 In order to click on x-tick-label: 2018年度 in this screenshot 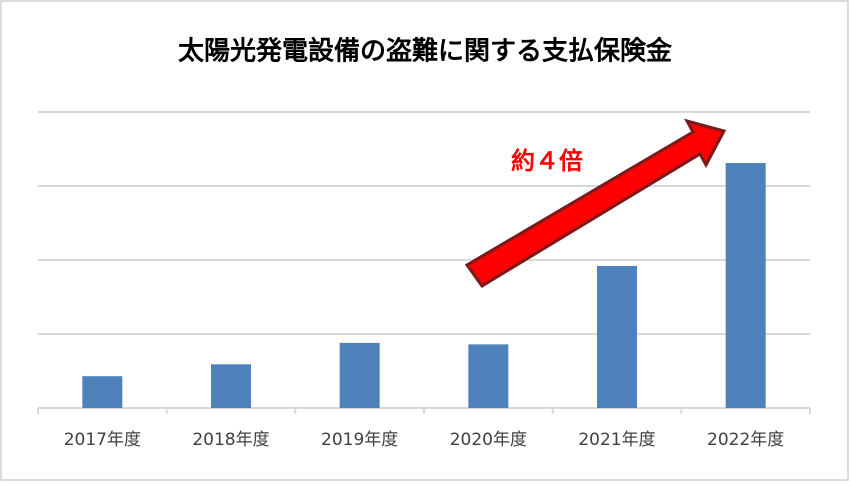, I will do `click(230, 440)`.